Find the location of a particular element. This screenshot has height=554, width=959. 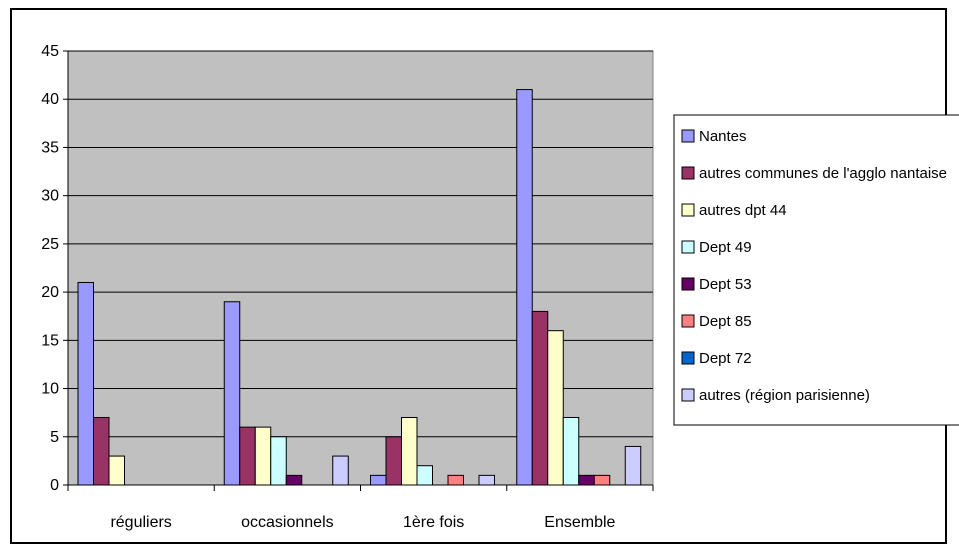

y-tick-label: 30 is located at coordinates (50, 196).